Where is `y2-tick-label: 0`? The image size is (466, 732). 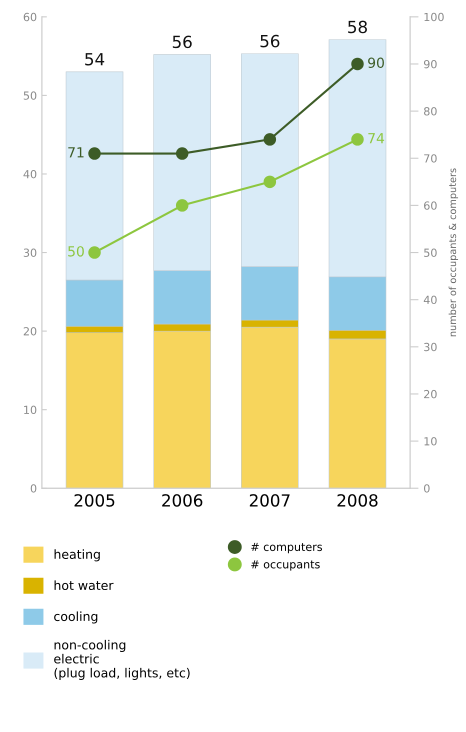
y2-tick-label: 0 is located at coordinates (427, 488).